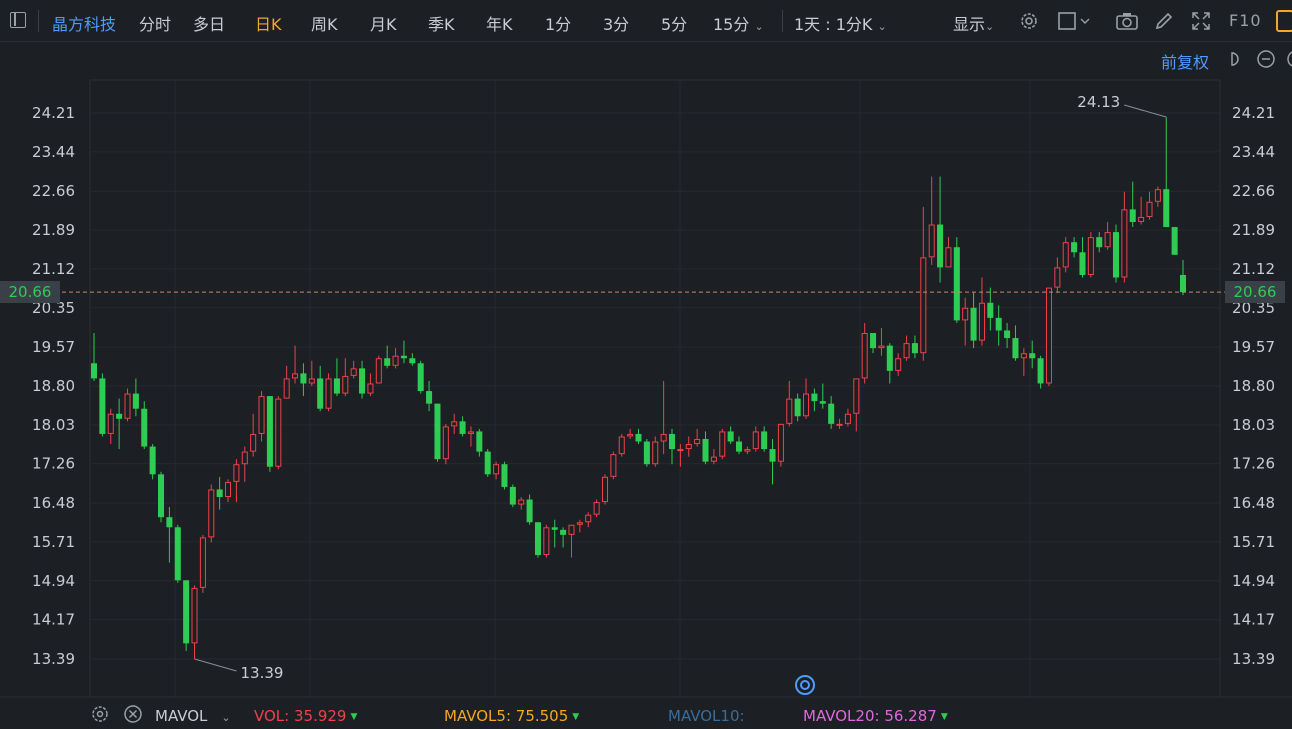  What do you see at coordinates (506, 716) in the screenshot?
I see `mavol5-value-label: MAVOL5: 75.505` at bounding box center [506, 716].